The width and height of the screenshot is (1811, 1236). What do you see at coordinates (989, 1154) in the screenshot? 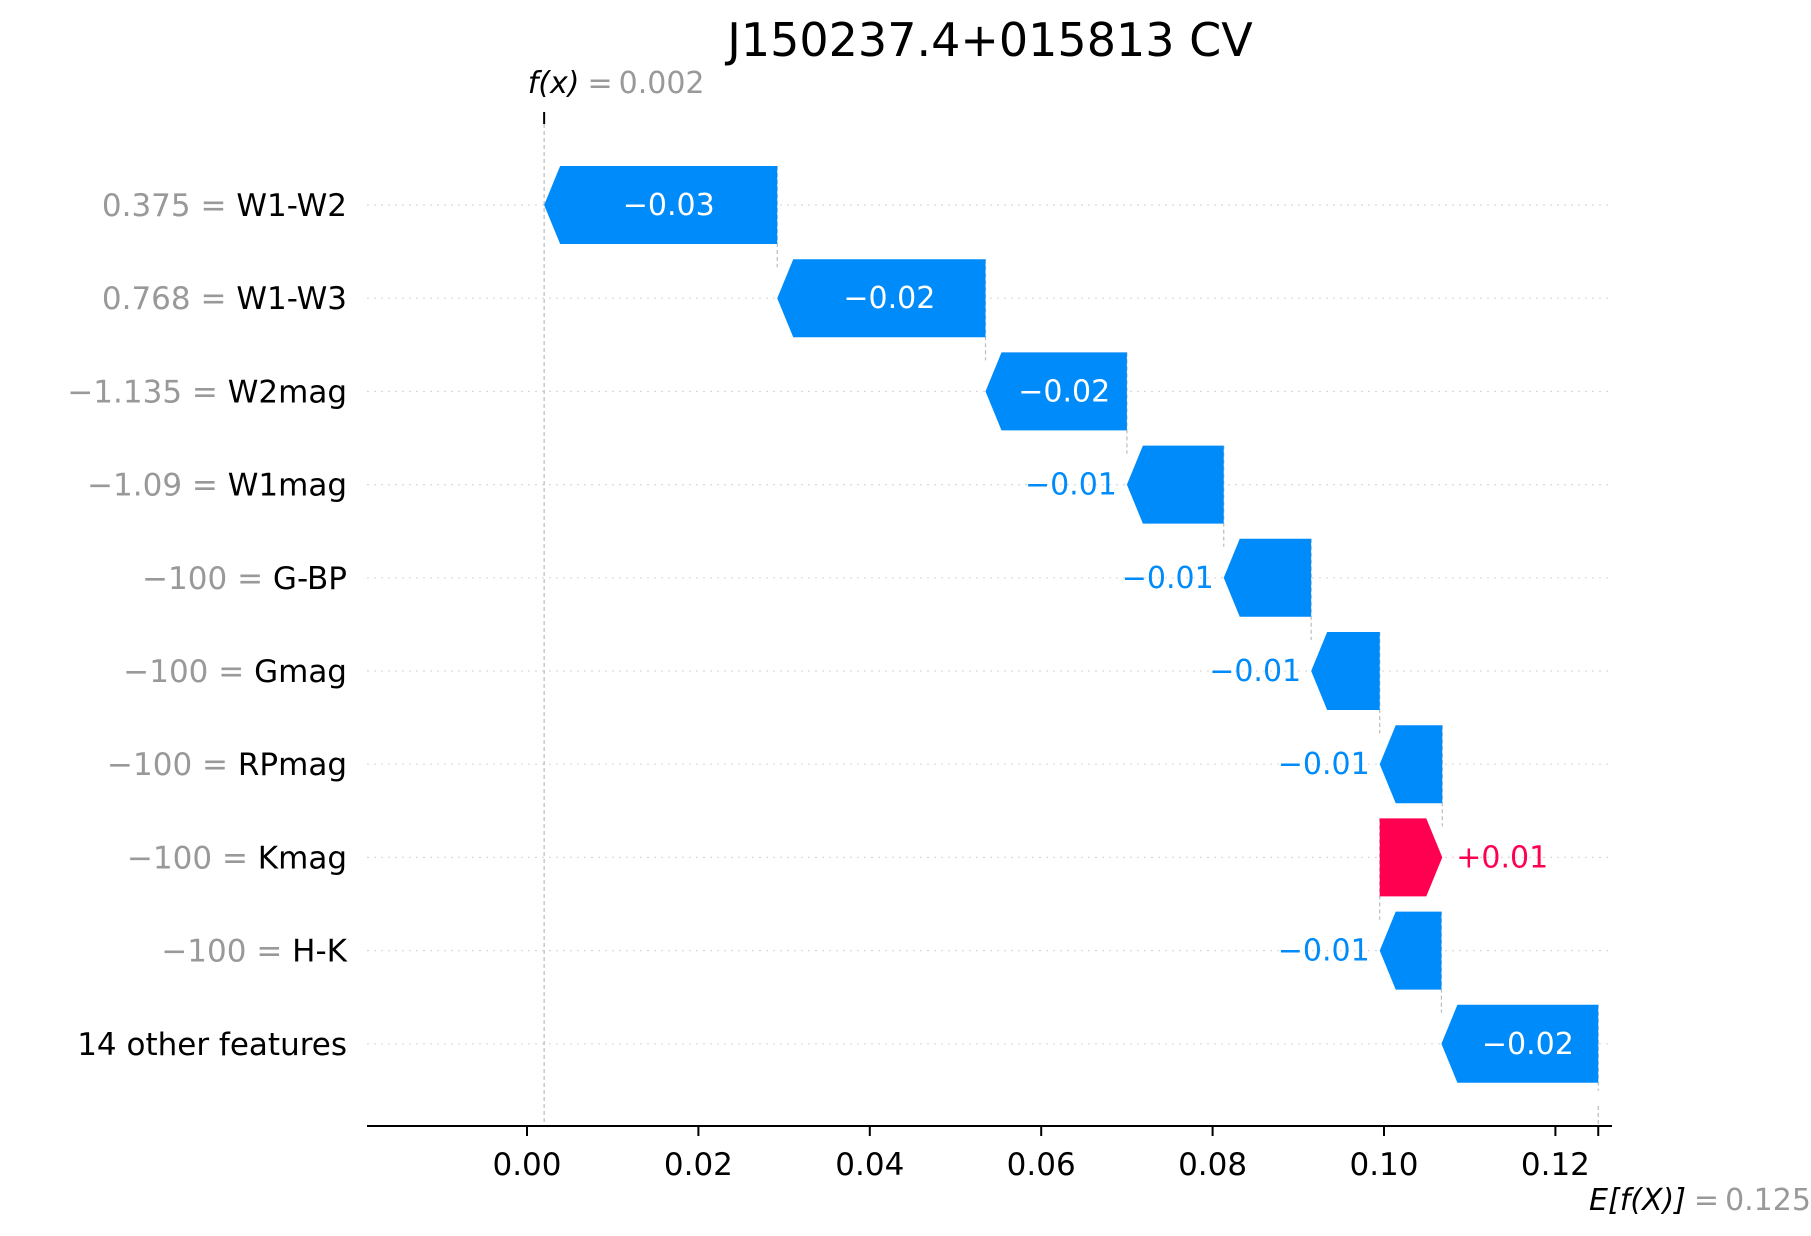
I see `x-axis: 0.00 0.02 0.04 0.06 0.08 0.10 0.12` at bounding box center [989, 1154].